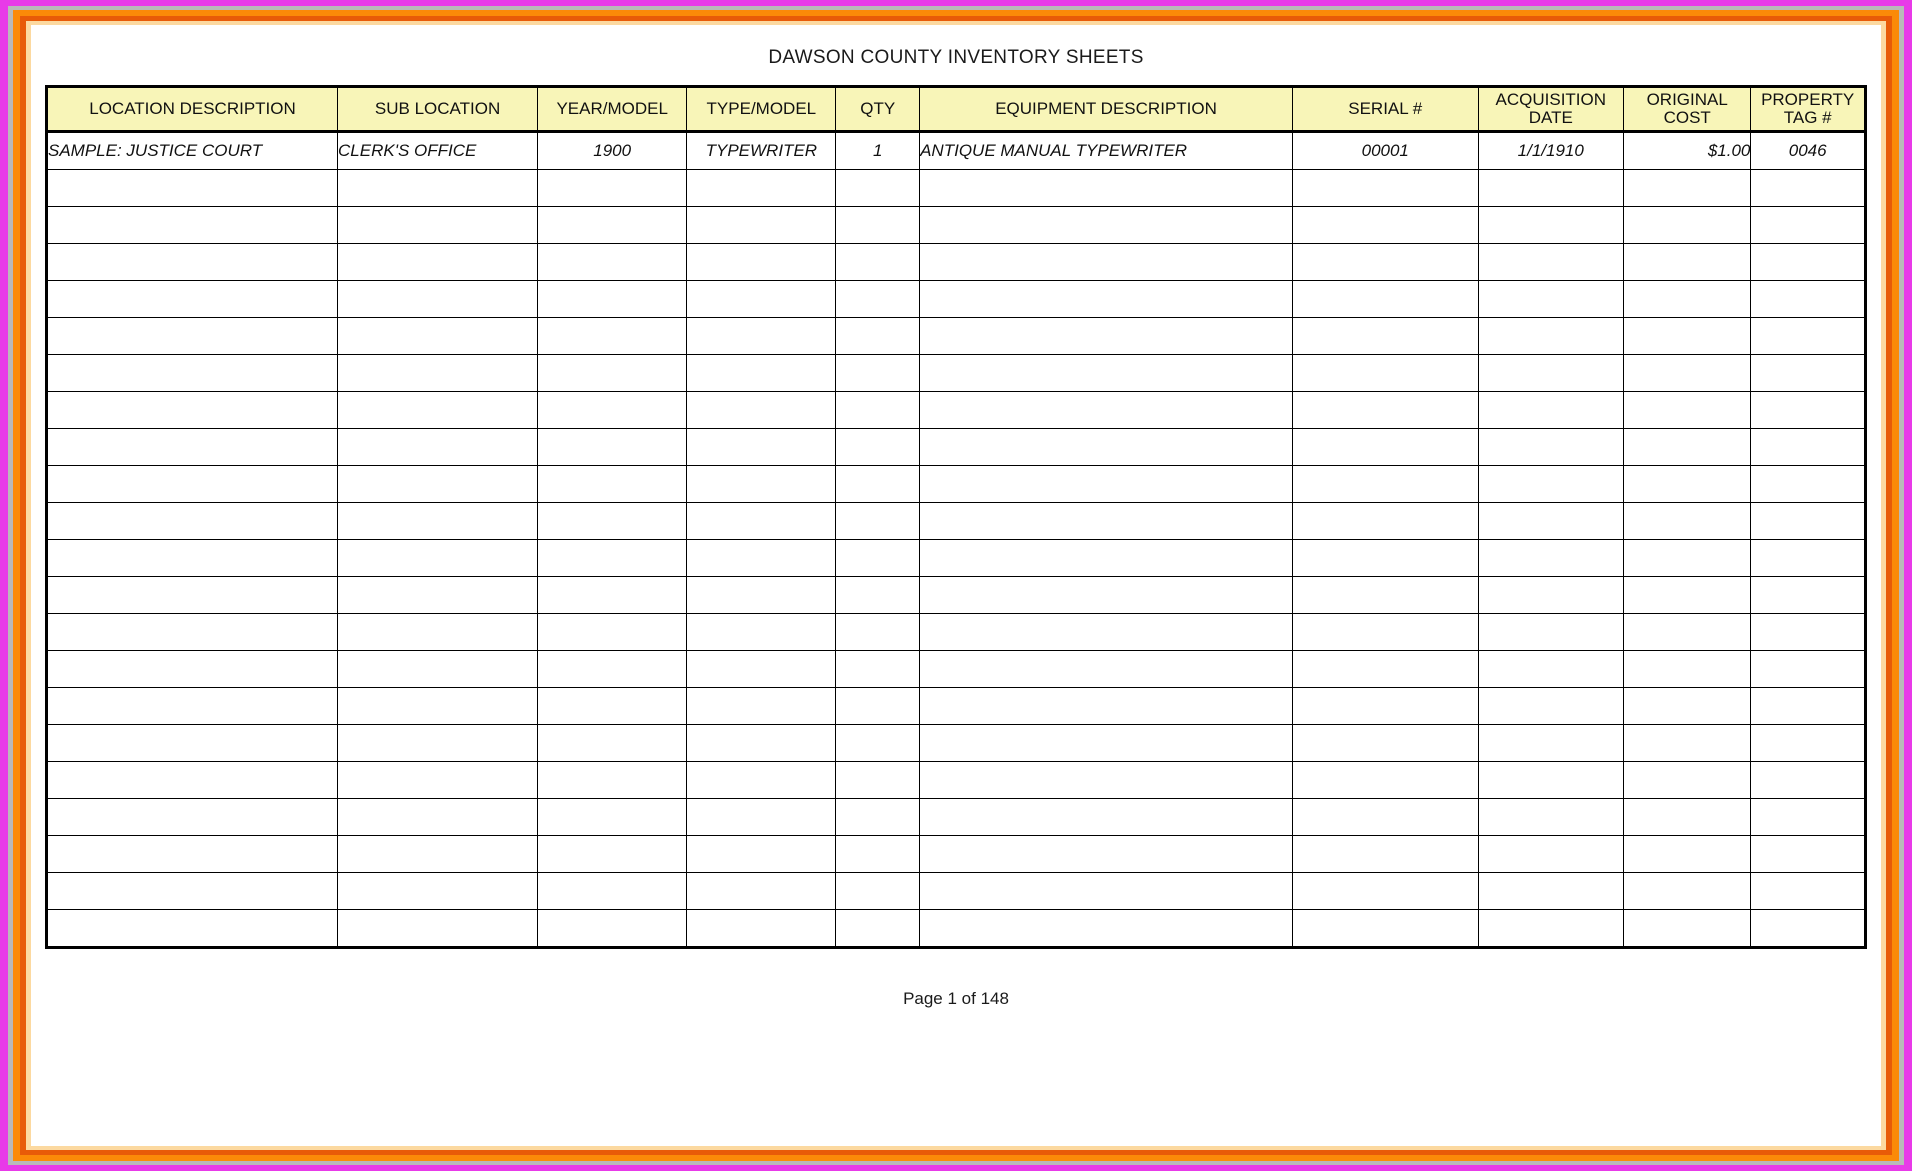 The height and width of the screenshot is (1171, 1912). What do you see at coordinates (1106, 150) in the screenshot?
I see `cell-equipment-description: ANTIQUE MANUAL TYPEWRITER` at bounding box center [1106, 150].